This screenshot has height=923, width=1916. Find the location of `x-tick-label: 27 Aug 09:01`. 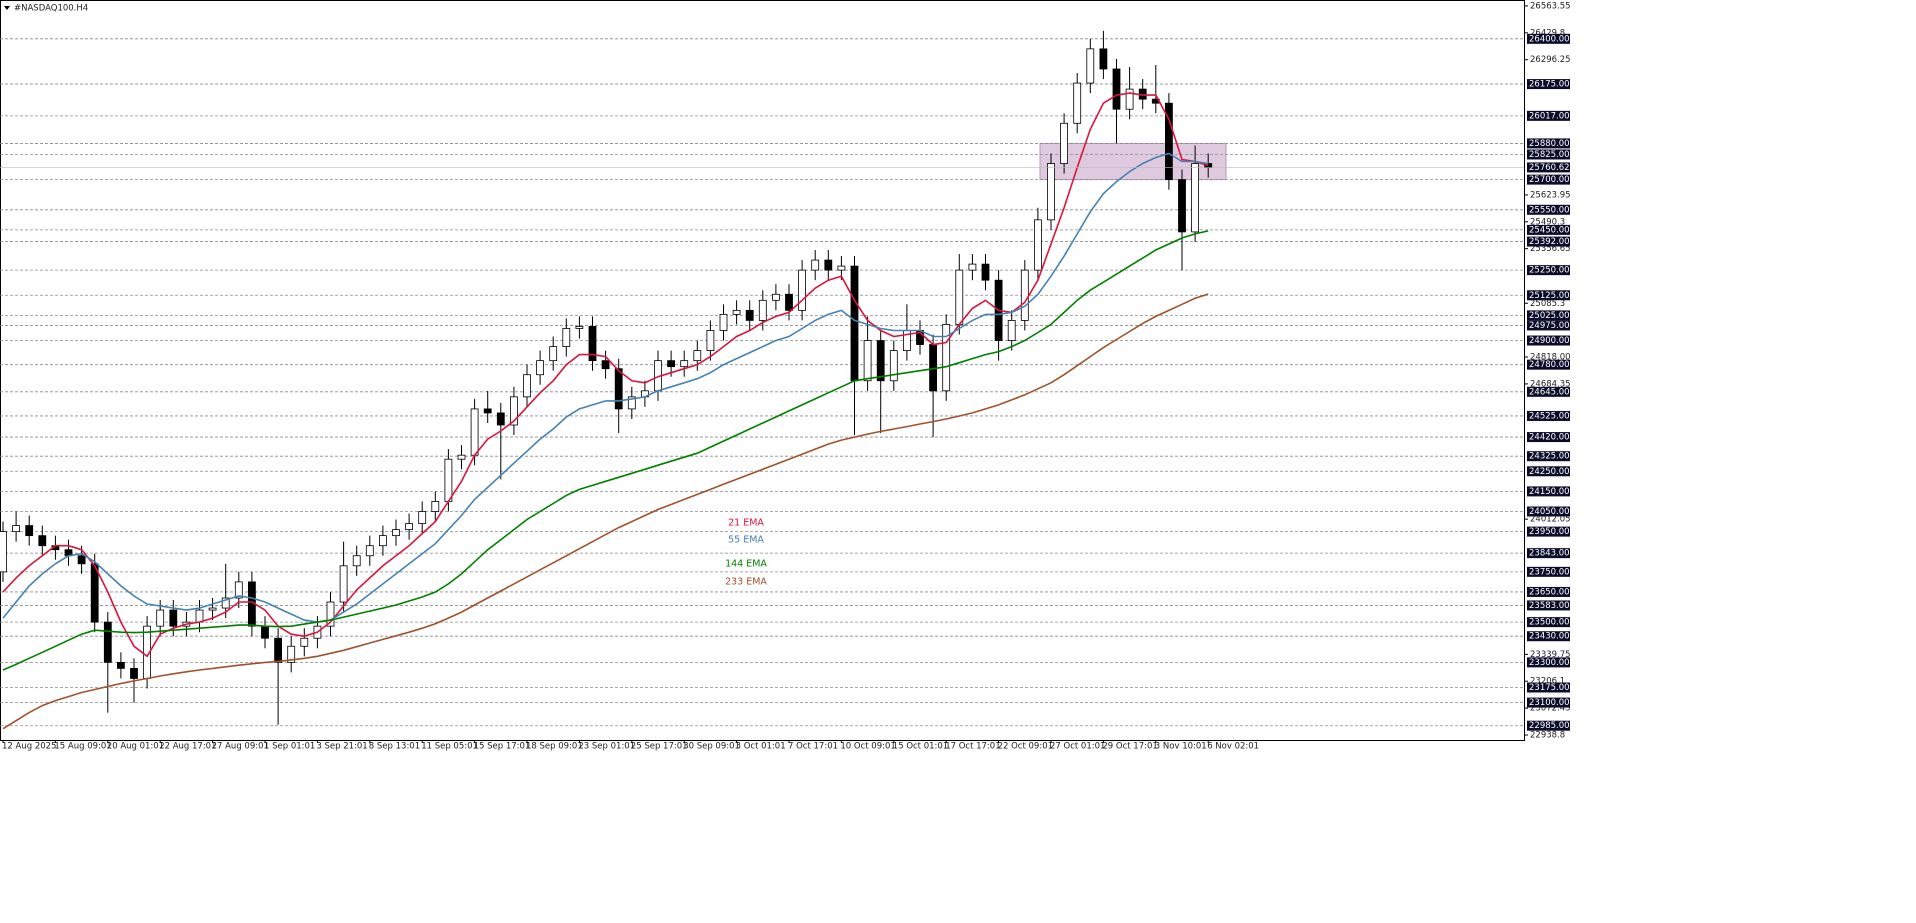

x-tick-label: 27 Aug 09:01 is located at coordinates (240, 747).